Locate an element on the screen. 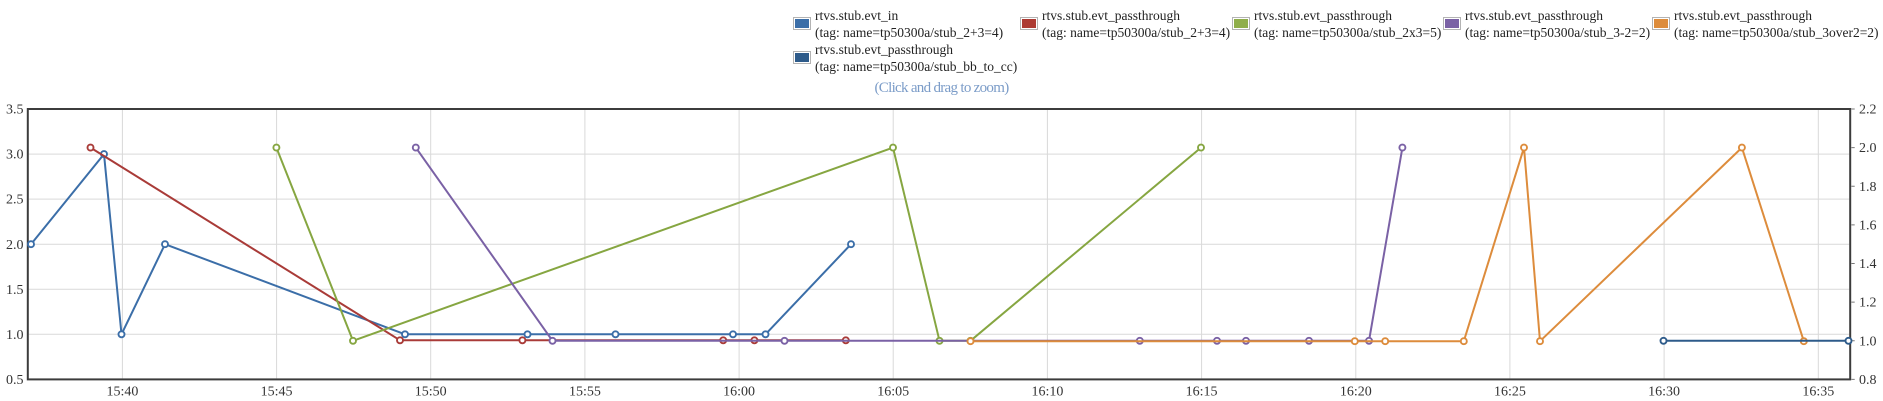 This screenshot has height=401, width=1883. svg-text: 1.2 is located at coordinates (1868, 303).